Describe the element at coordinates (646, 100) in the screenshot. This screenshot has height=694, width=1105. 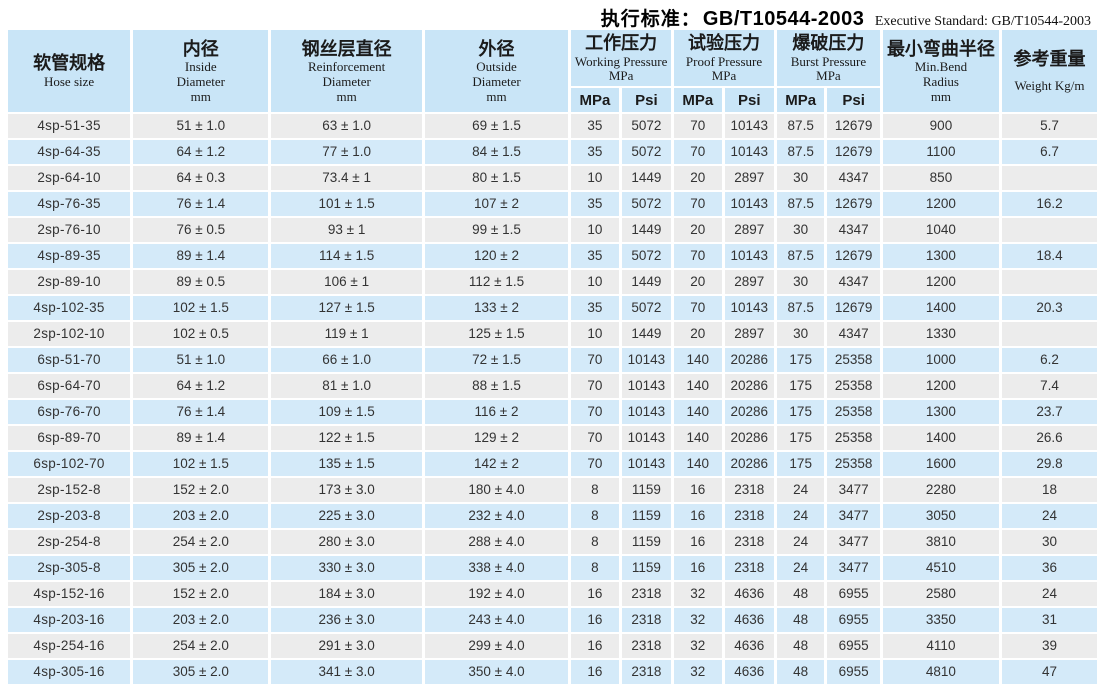
I see `subcol-working-psi: Psi` at that location.